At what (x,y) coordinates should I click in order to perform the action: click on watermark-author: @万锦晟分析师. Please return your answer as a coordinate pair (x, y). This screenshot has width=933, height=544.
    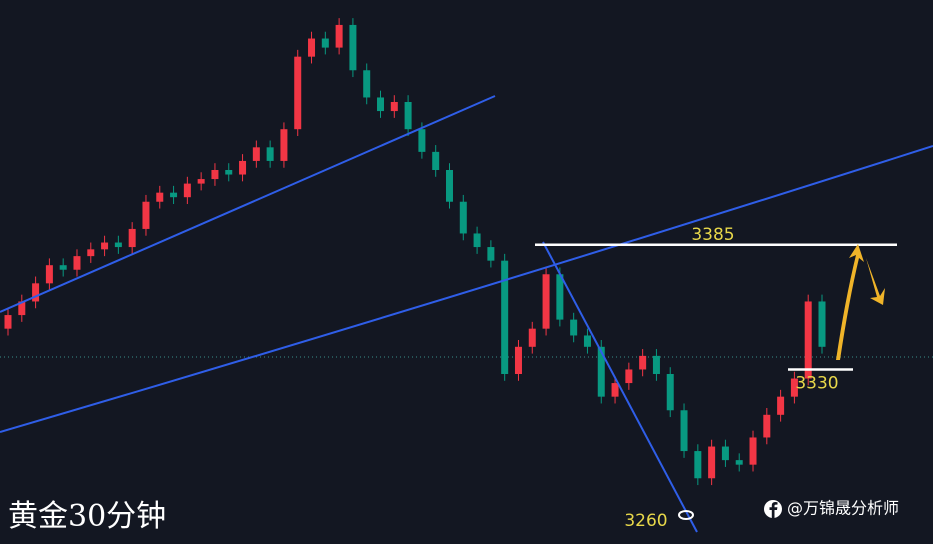
    Looking at the image, I should click on (843, 508).